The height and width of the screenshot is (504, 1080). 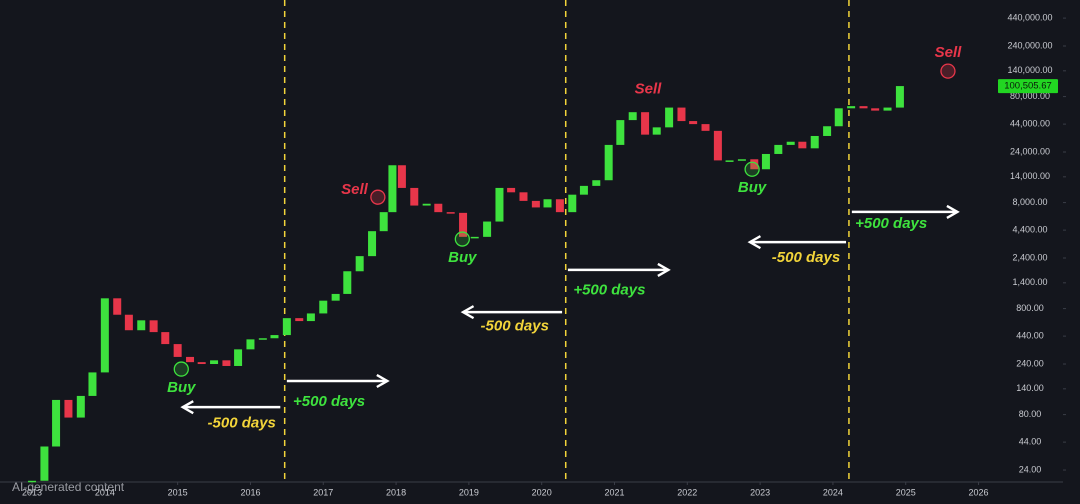 What do you see at coordinates (1030, 151) in the screenshot?
I see `y-tick-label: 24,000.00` at bounding box center [1030, 151].